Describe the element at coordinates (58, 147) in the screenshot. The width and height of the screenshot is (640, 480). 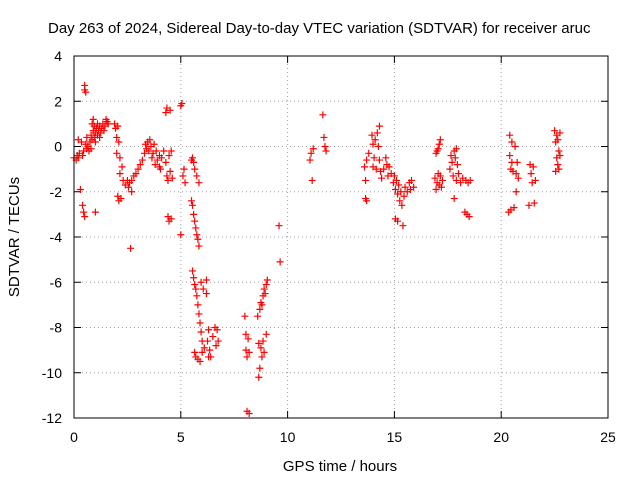
I see `y-tick-label: 0` at that location.